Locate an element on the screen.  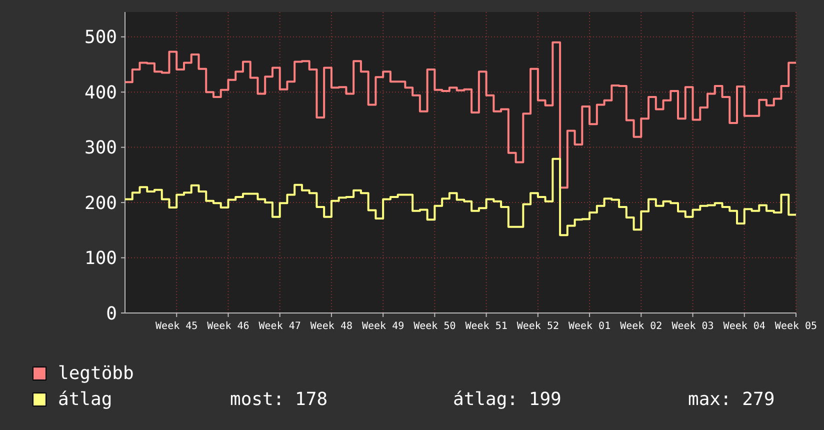
y-tick-label: 300 is located at coordinates (100, 148).